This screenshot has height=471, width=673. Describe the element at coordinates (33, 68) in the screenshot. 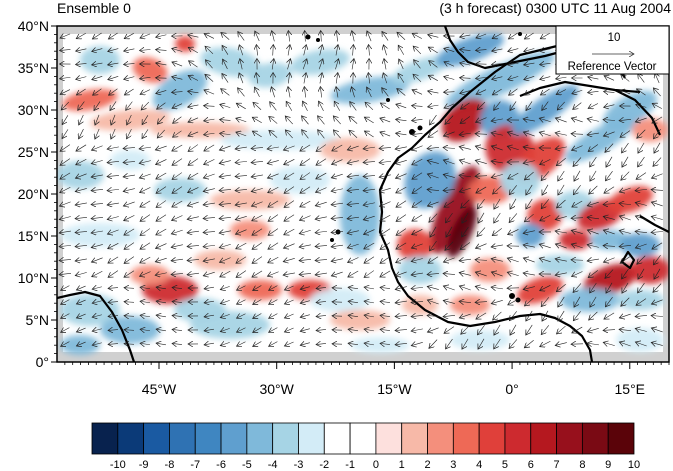

I see `lat-tick-label: 35°N` at that location.